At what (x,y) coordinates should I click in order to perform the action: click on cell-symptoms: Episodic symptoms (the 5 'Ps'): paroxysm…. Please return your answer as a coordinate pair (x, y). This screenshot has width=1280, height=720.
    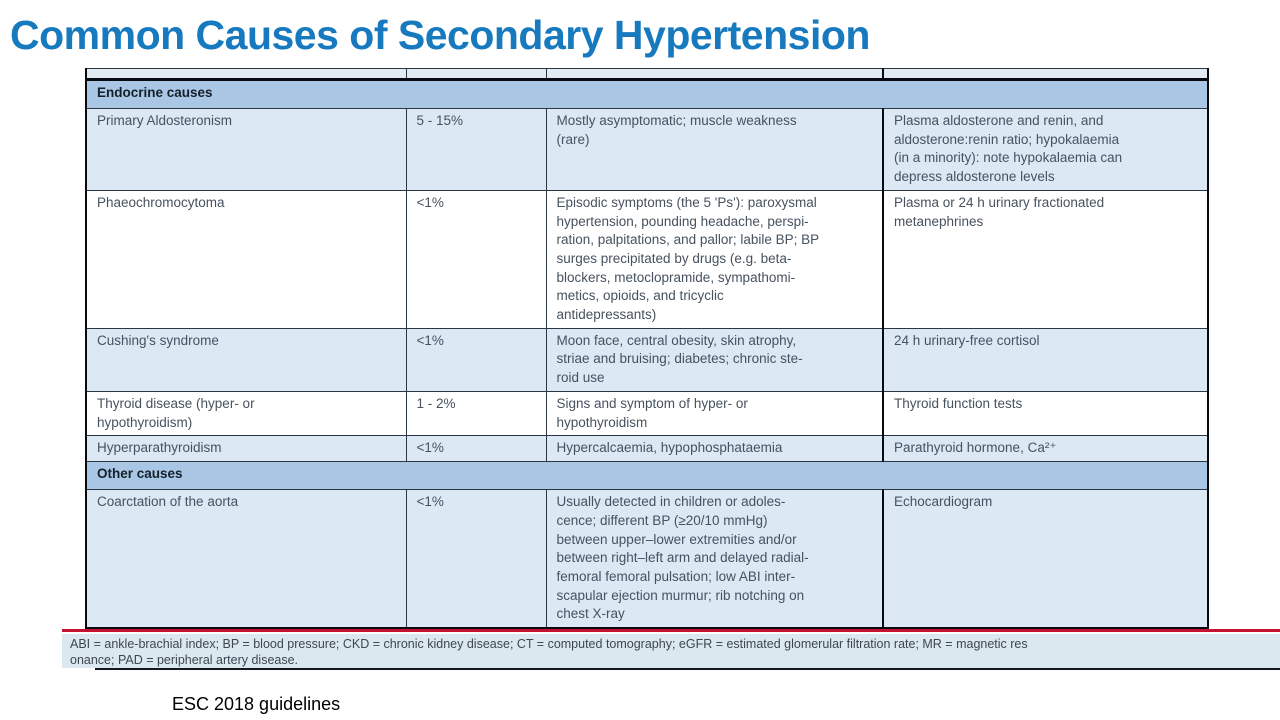
    Looking at the image, I should click on (714, 259).